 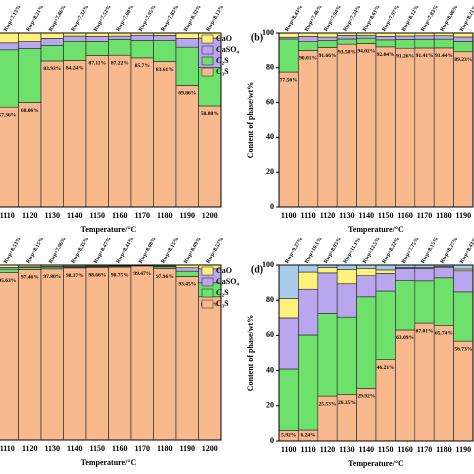 I want to click on data-label: 84.24%, so click(x=75, y=69).